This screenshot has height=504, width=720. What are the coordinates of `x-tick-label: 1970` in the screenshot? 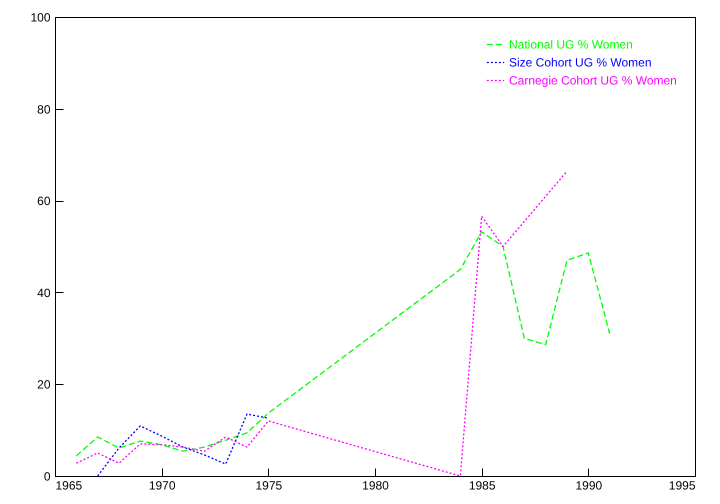 It's located at (162, 485).